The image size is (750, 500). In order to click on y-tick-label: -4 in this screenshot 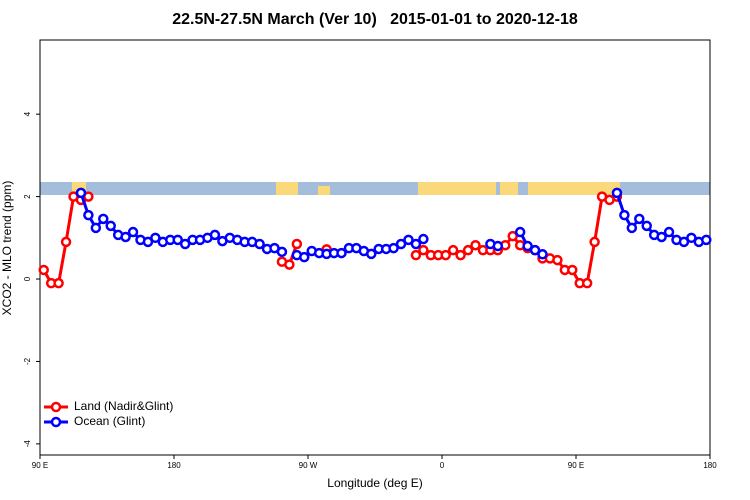, I will do `click(27, 444)`.